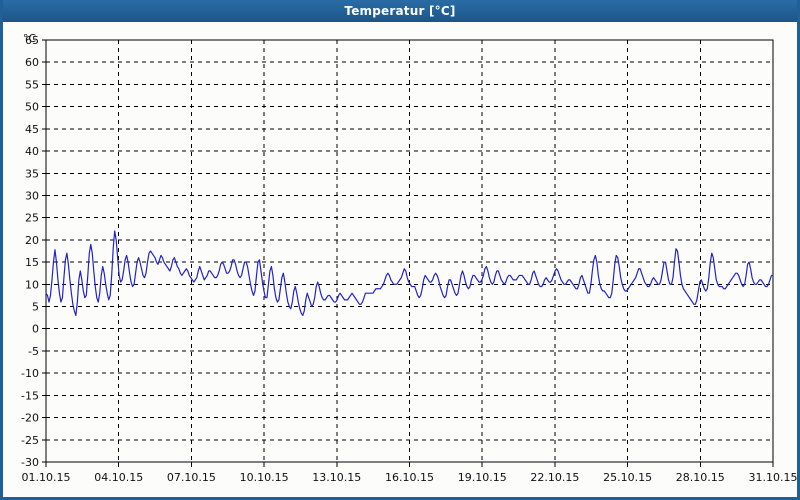 The height and width of the screenshot is (500, 800). What do you see at coordinates (482, 477) in the screenshot?
I see `svg-text: 19.10.15` at bounding box center [482, 477].